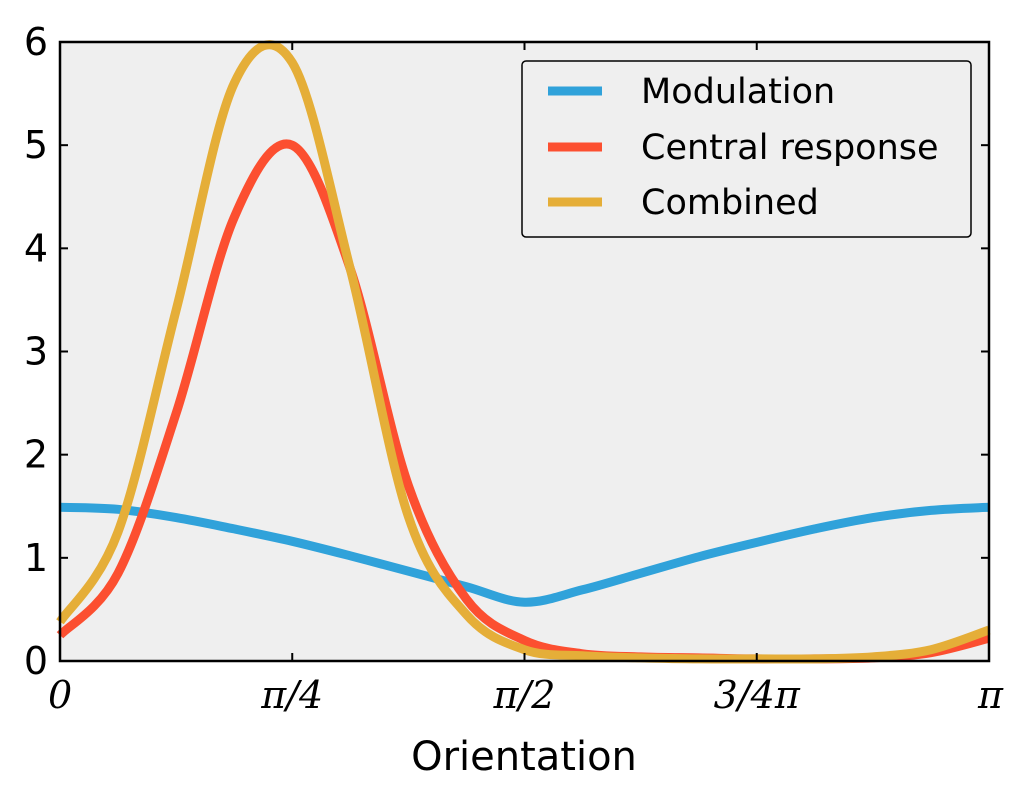 This screenshot has height=799, width=1023. Describe the element at coordinates (36, 42) in the screenshot. I see `y-tick-label: 6` at that location.